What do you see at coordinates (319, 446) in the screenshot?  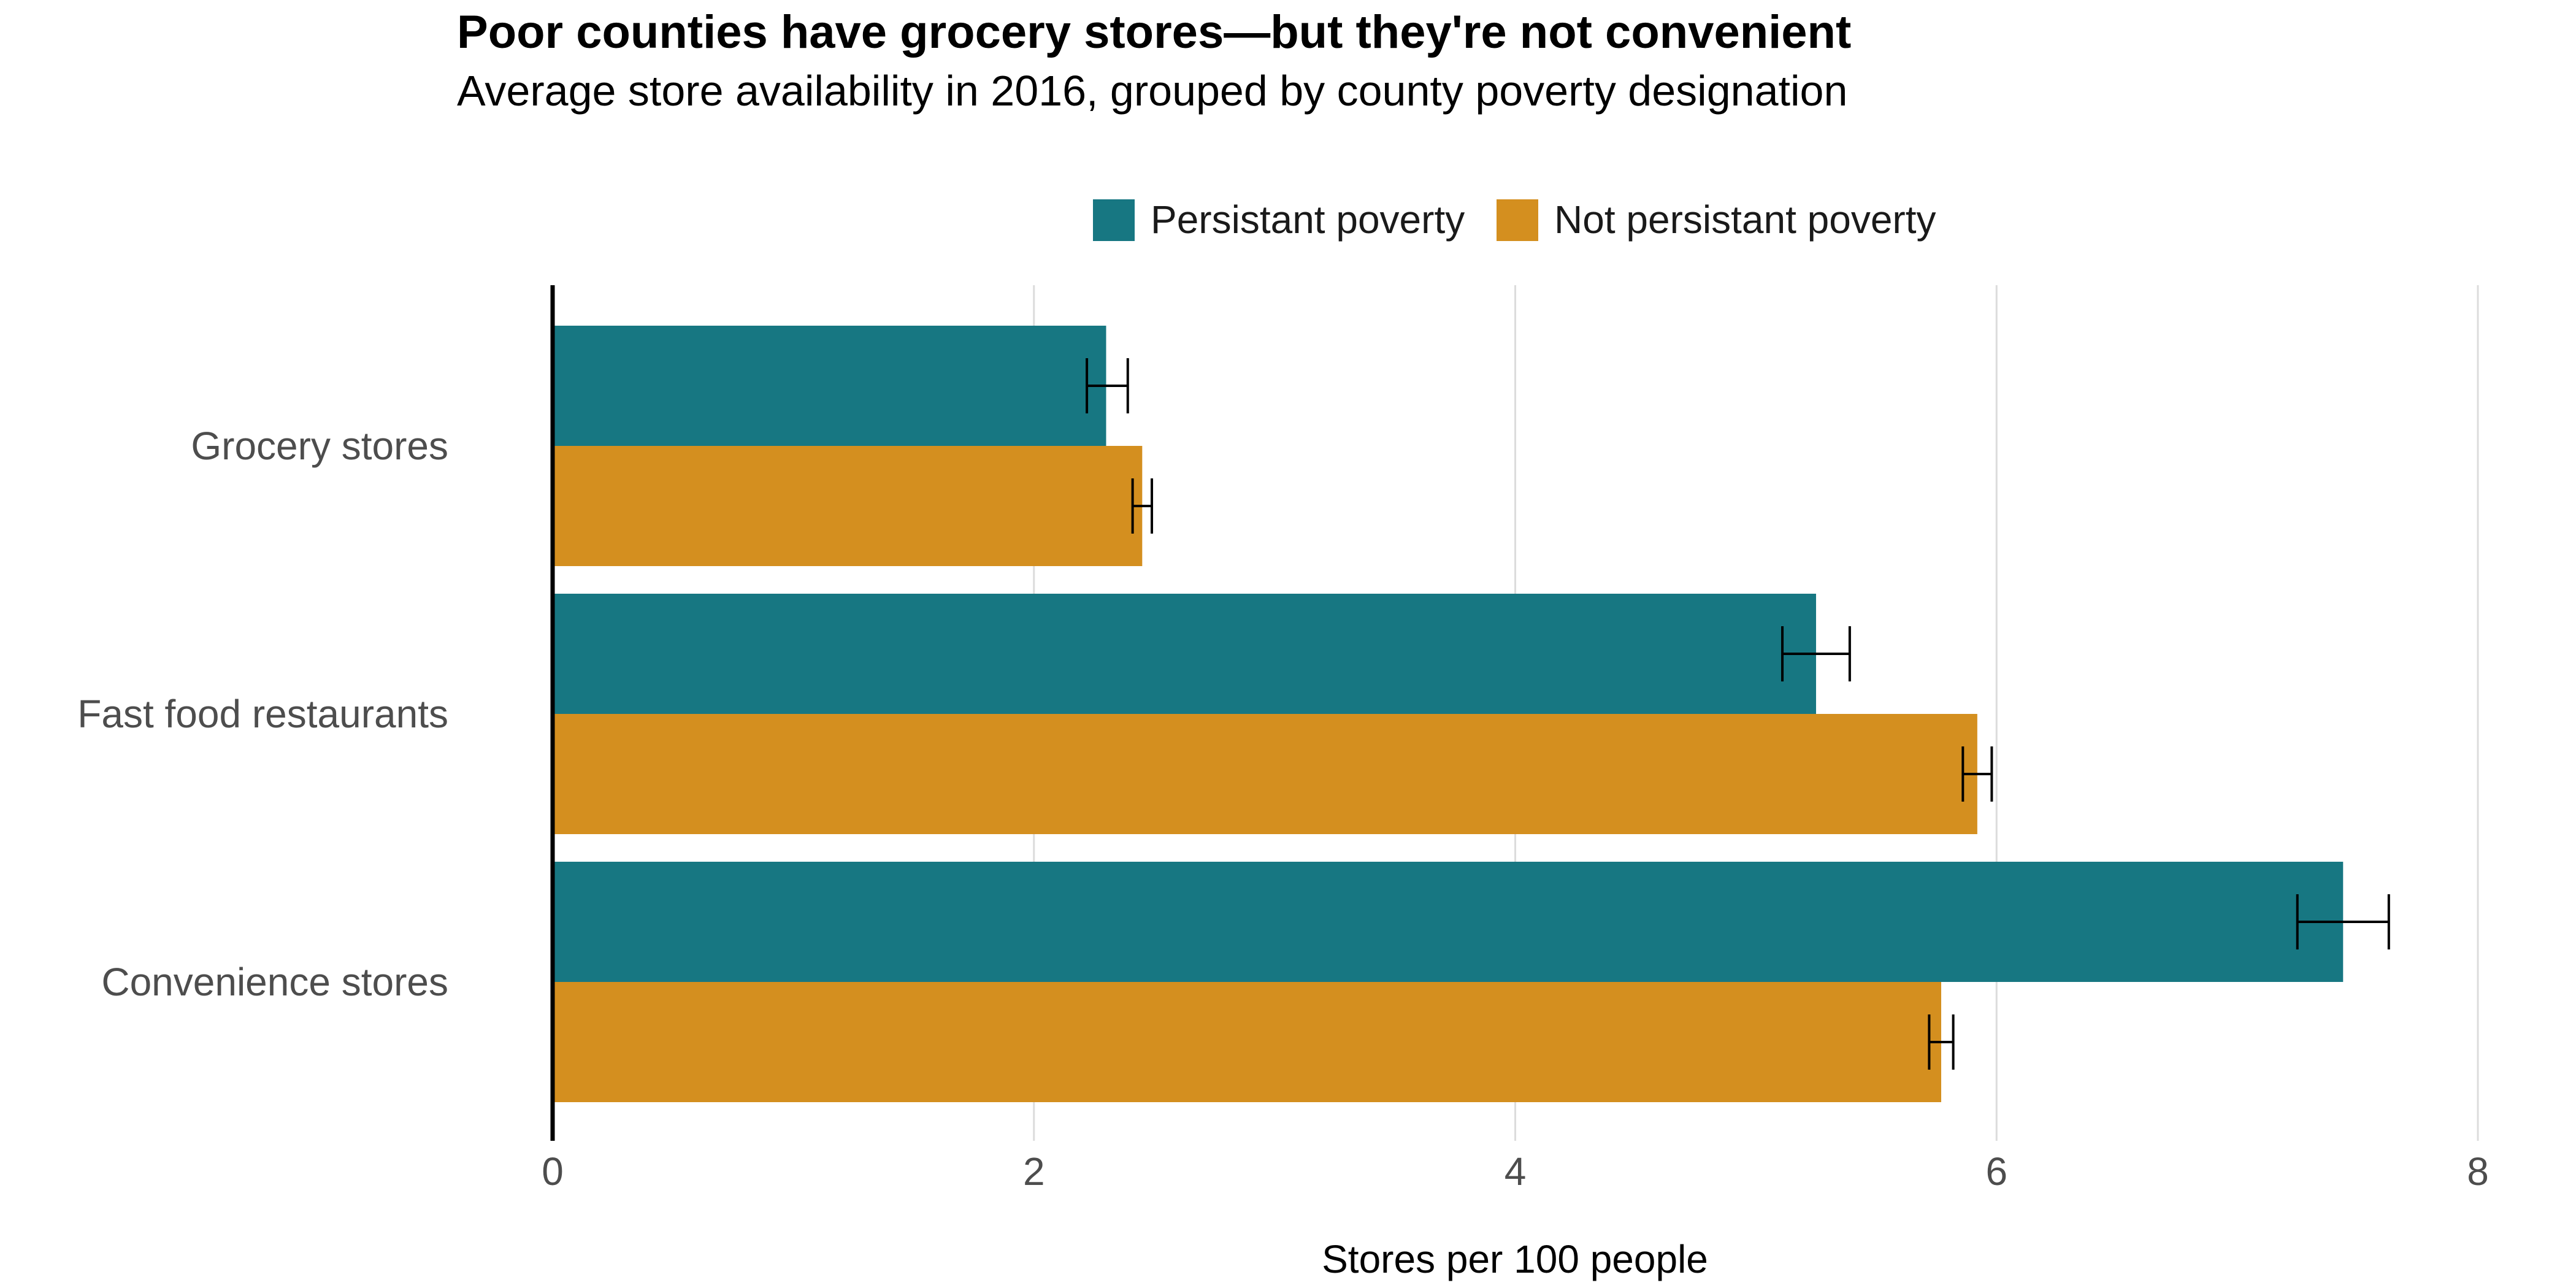 I see `category-label: Grocery stores` at bounding box center [319, 446].